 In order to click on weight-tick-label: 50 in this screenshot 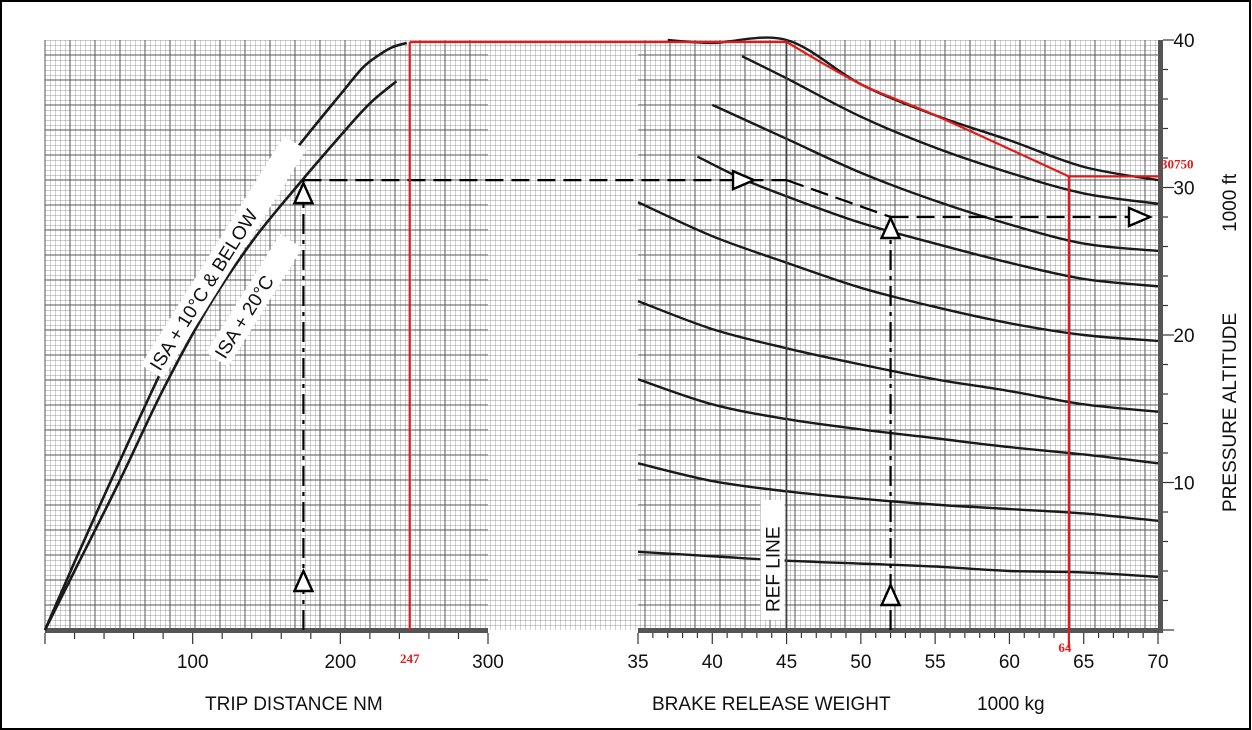, I will do `click(860, 662)`.